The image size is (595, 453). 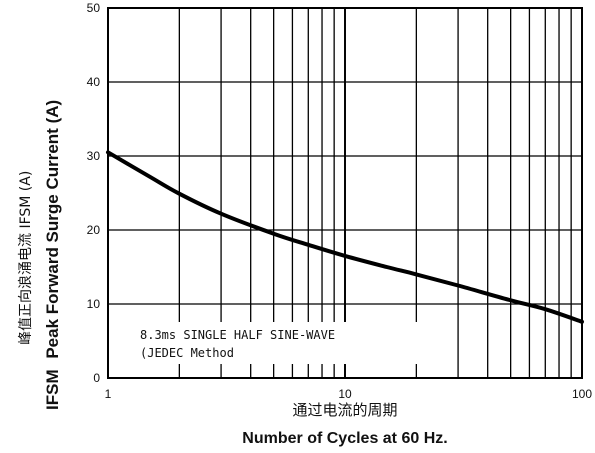 I want to click on y-tick-label: 10, so click(x=94, y=304).